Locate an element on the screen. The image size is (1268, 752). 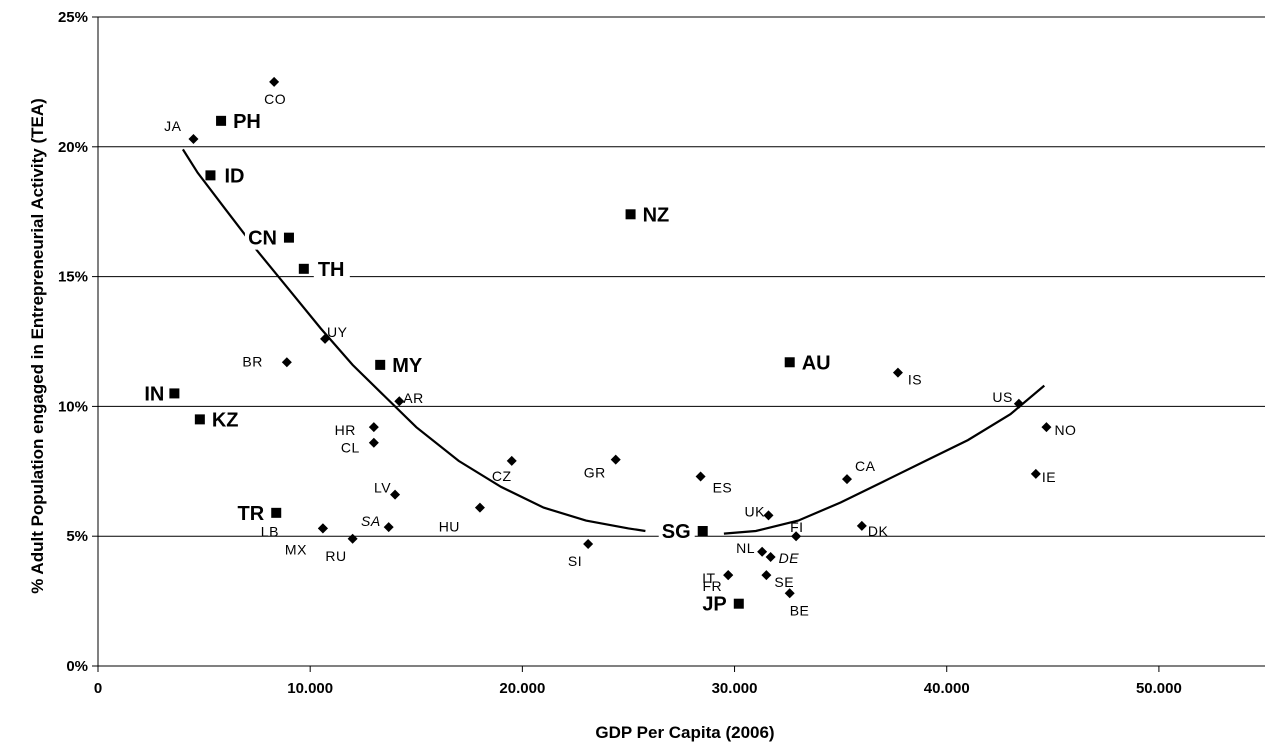
label-bg-kz is located at coordinates (225, 419).